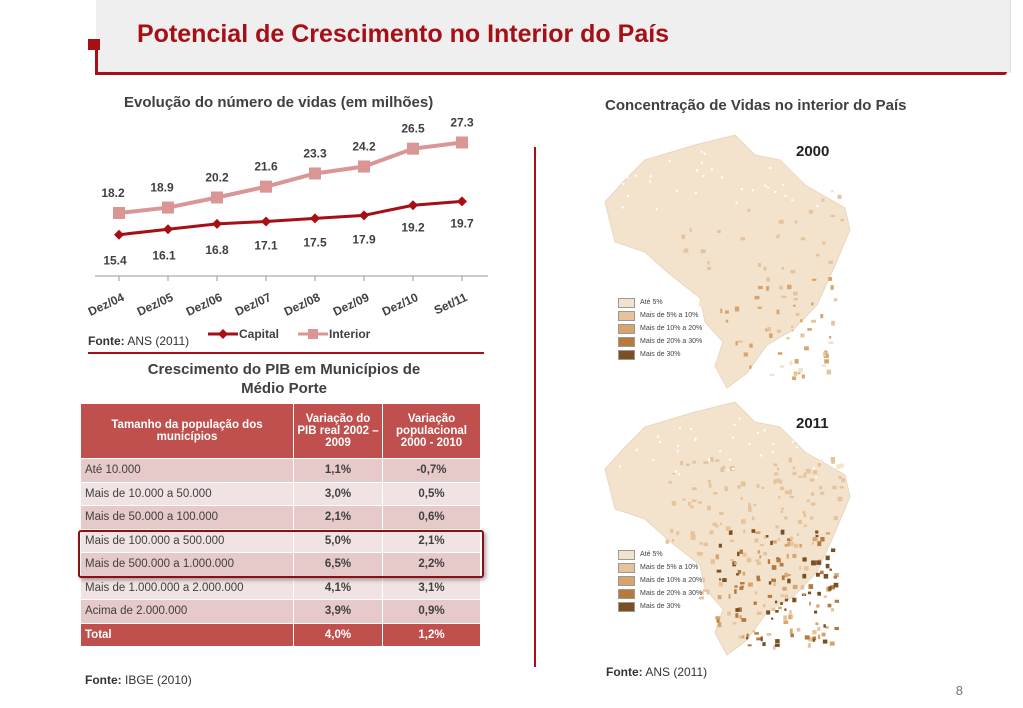 Image resolution: width=1023 pixels, height=708 pixels. What do you see at coordinates (671, 593) in the screenshot?
I see `legend-label: Mais de 20% a 30%` at bounding box center [671, 593].